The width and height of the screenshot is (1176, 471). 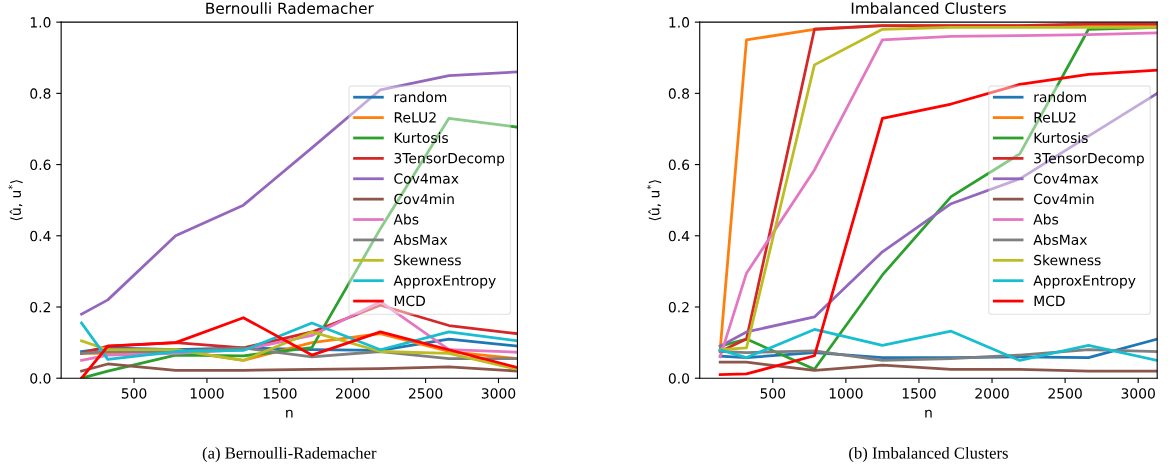 I want to click on chart-title: Imbalanced Clusters, so click(x=928, y=8).